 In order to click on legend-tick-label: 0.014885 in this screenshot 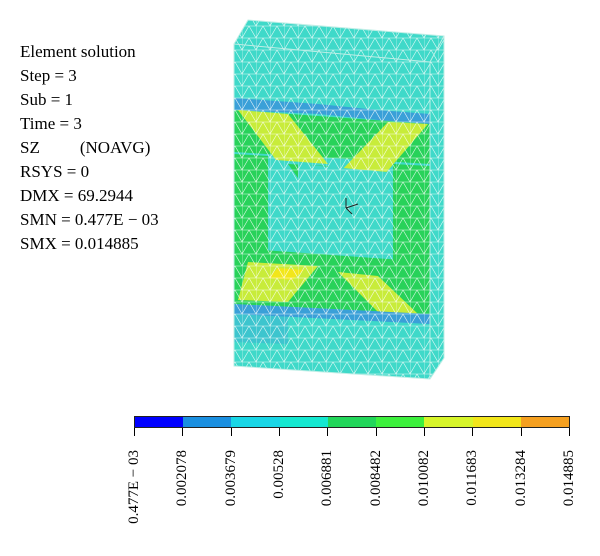, I will do `click(569, 478)`.